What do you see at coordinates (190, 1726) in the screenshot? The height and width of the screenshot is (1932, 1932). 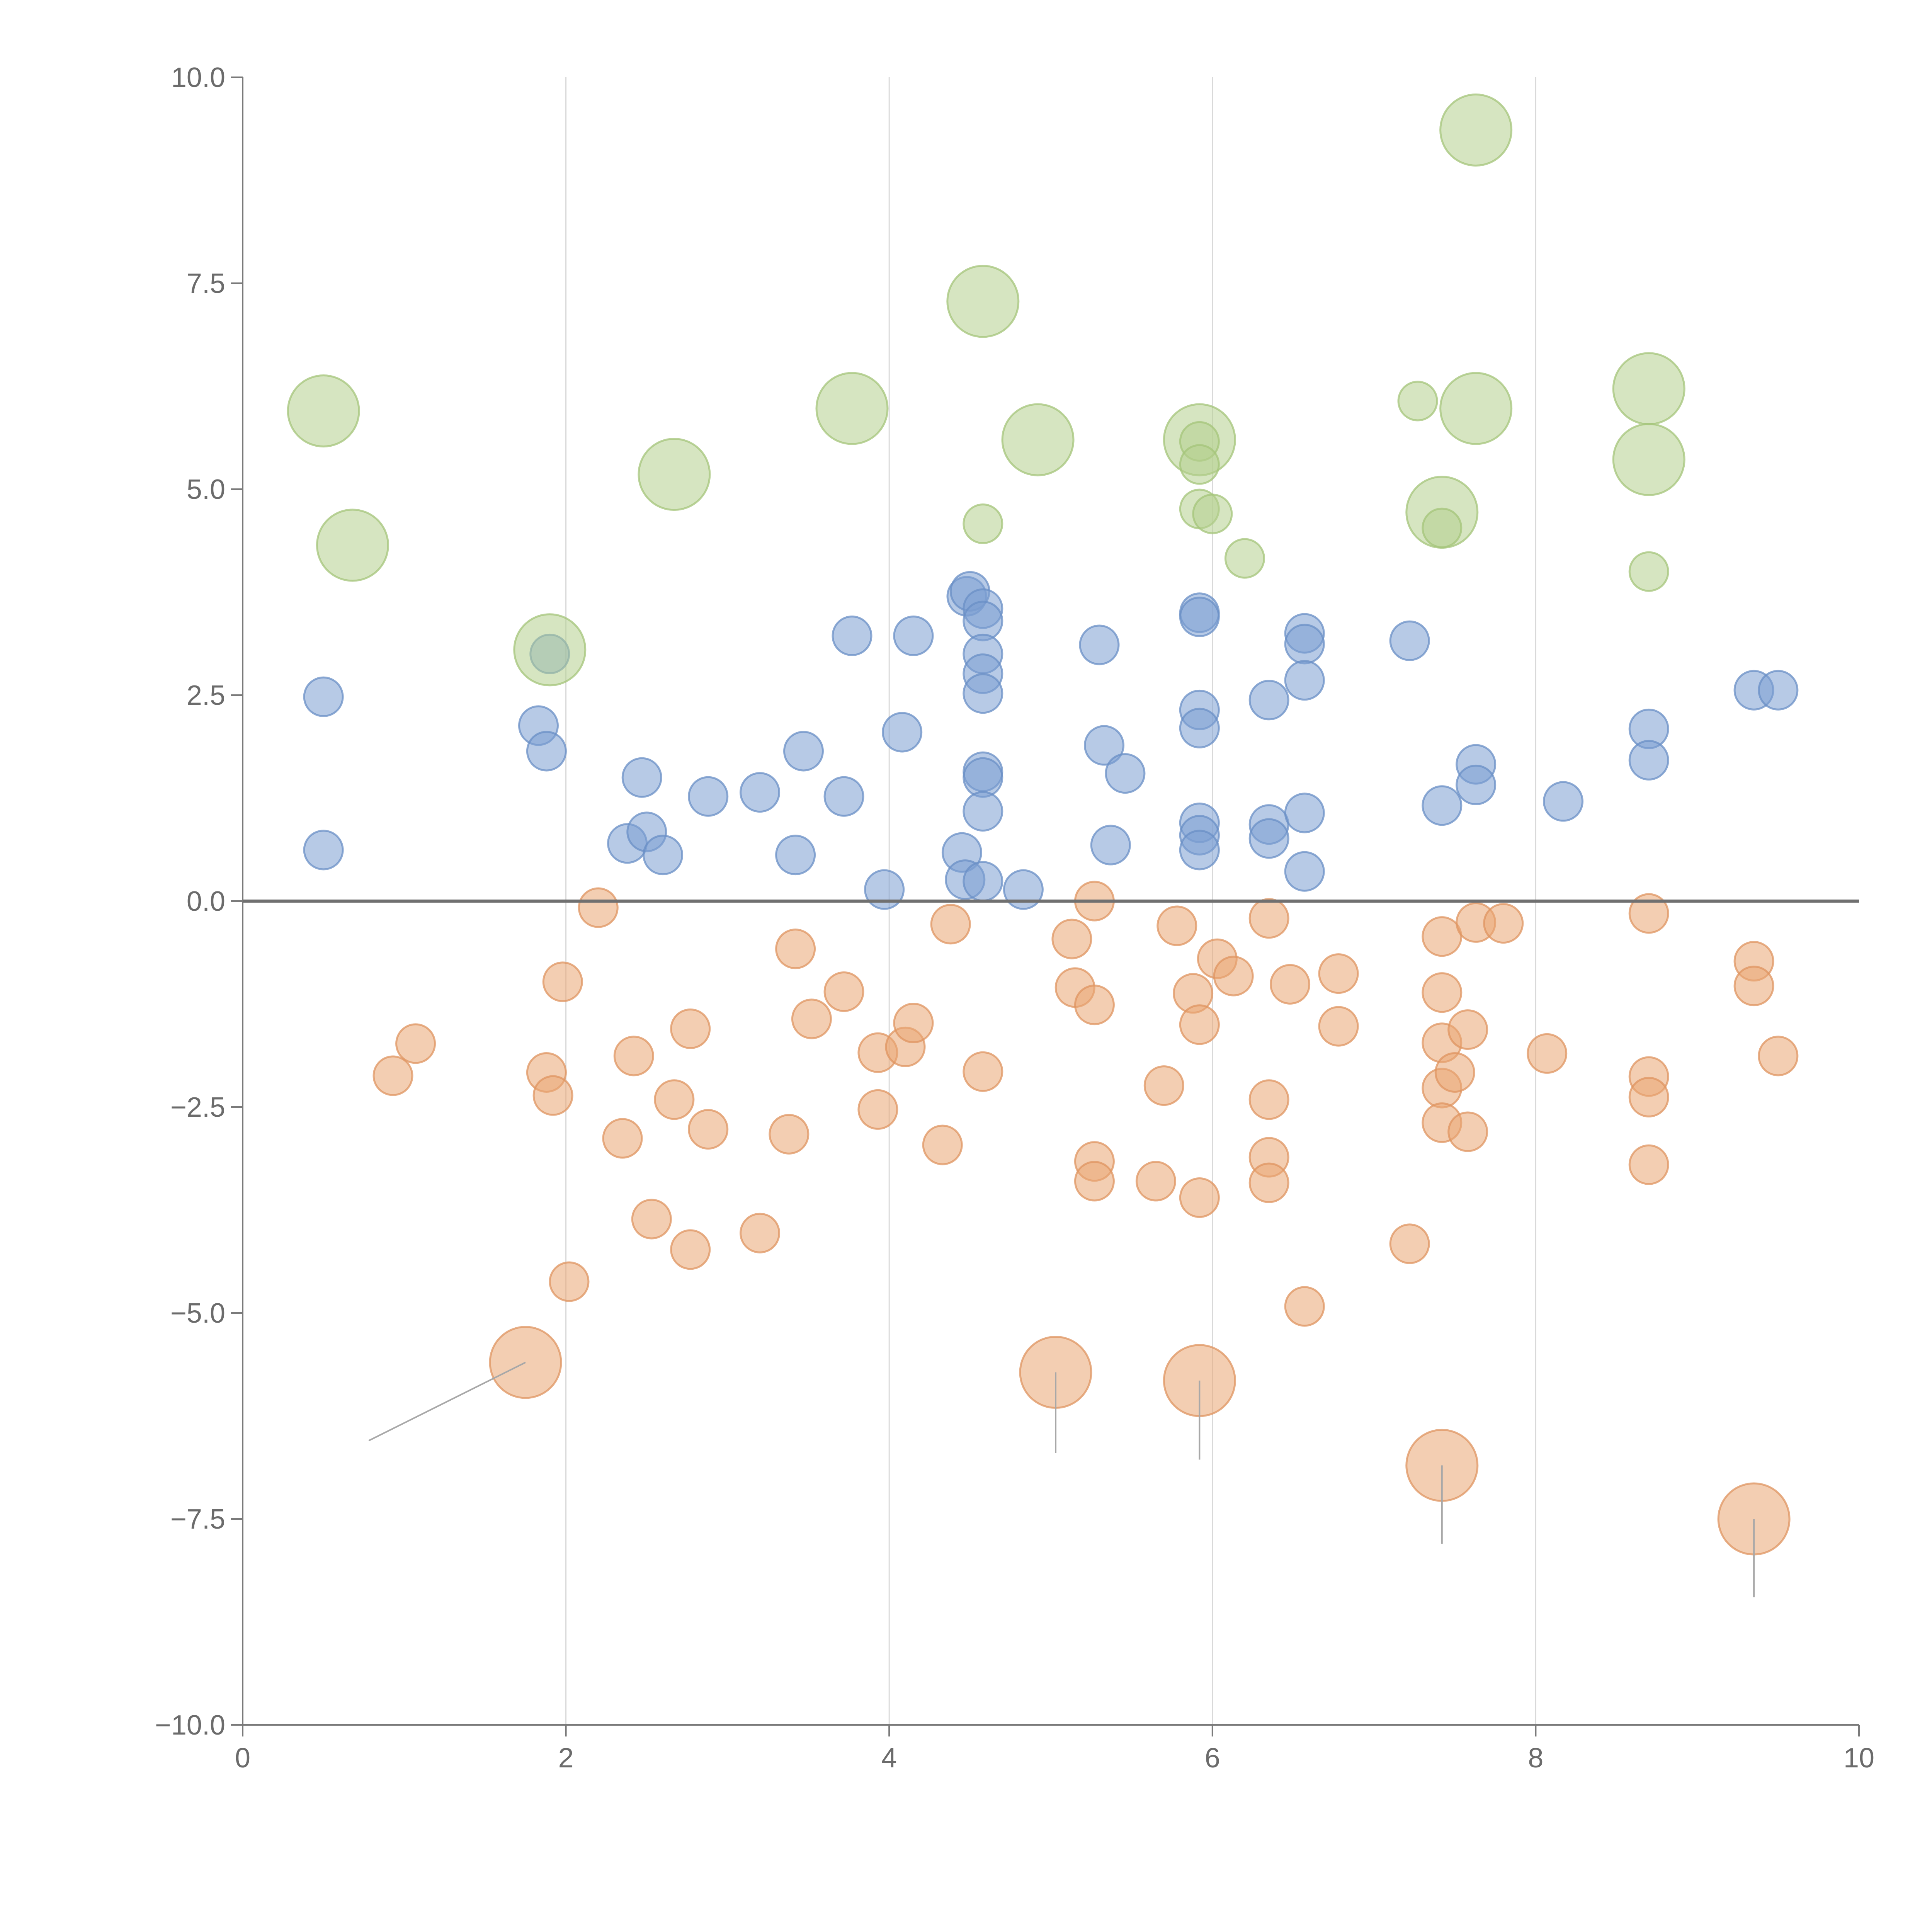 I see `y-tick-label: −10.0` at bounding box center [190, 1726].